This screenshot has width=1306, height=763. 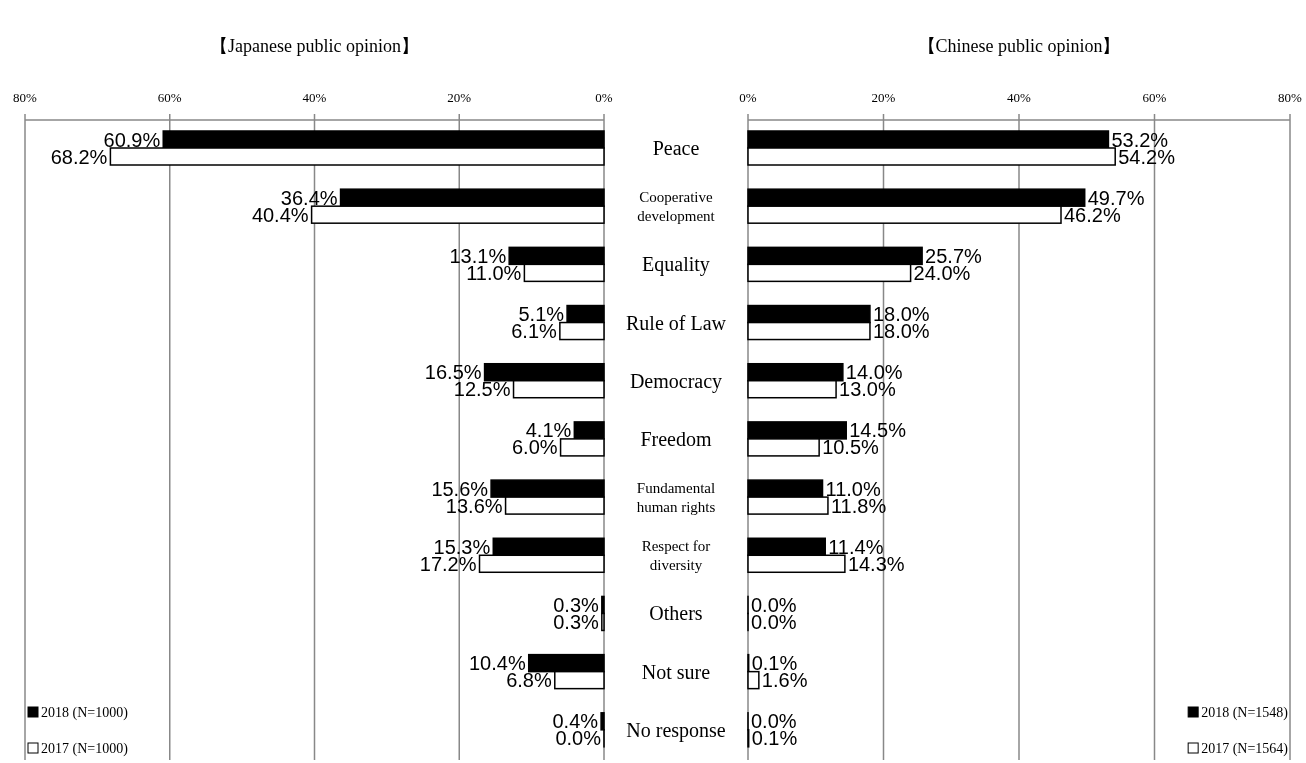 I want to click on y-tick-label: No response, so click(x=676, y=730).